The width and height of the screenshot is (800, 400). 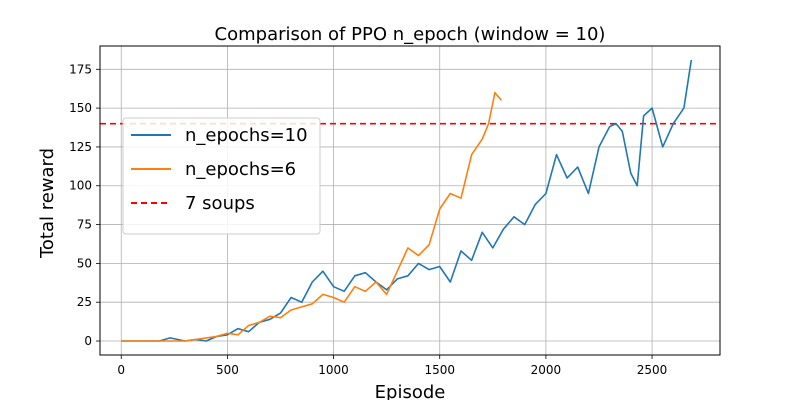 What do you see at coordinates (246, 135) in the screenshot?
I see `legend-label: n_epochs=10` at bounding box center [246, 135].